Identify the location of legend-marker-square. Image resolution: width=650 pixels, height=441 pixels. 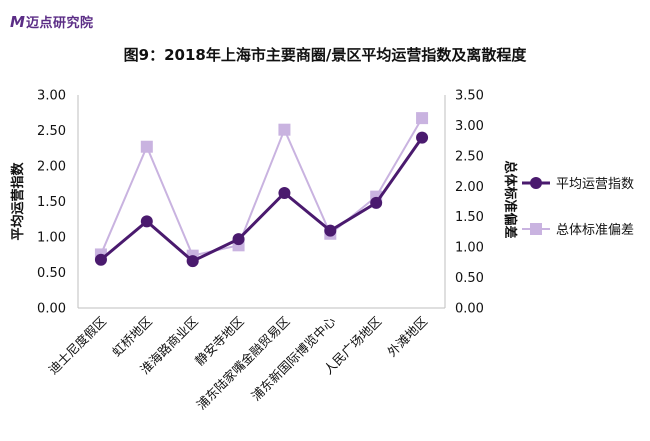
(536, 229).